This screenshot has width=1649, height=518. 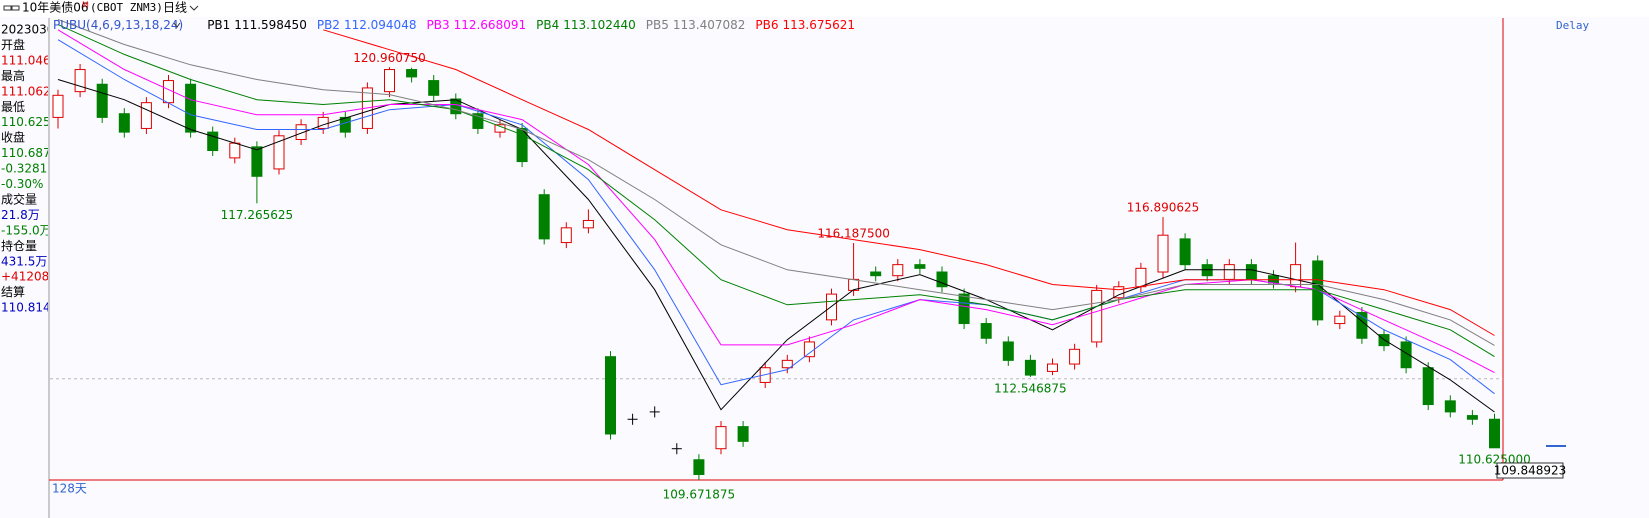 I want to click on extreme-label: 117.265625, so click(x=257, y=215).